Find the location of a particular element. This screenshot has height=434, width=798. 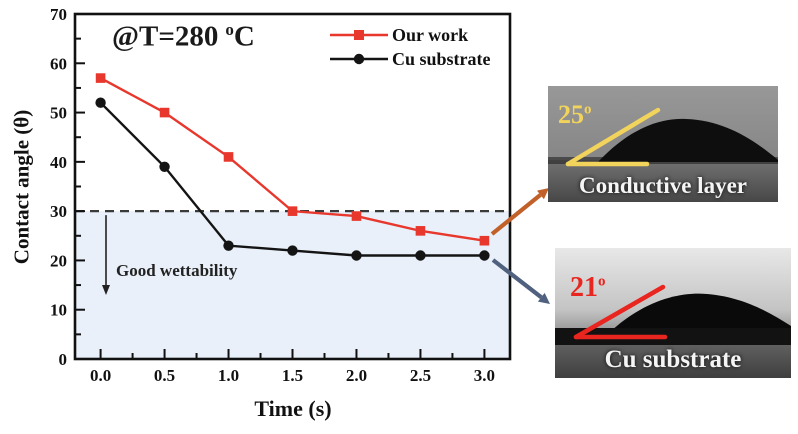

inset-caption: Cu substrate is located at coordinates (673, 359).